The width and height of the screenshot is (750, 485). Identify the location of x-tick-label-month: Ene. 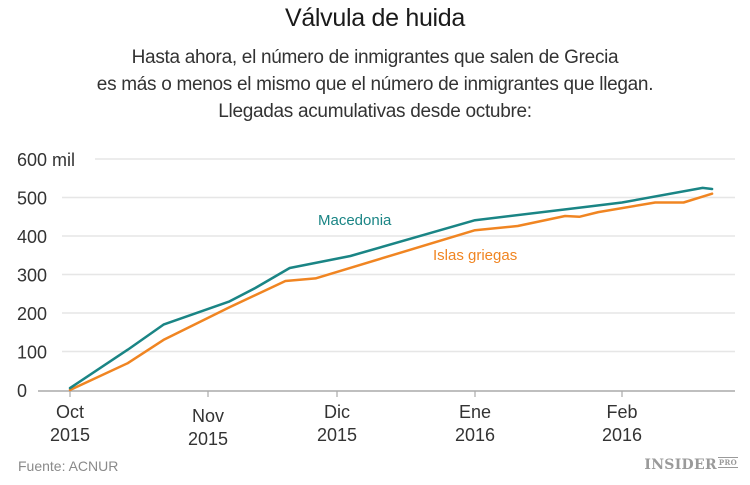
(475, 412).